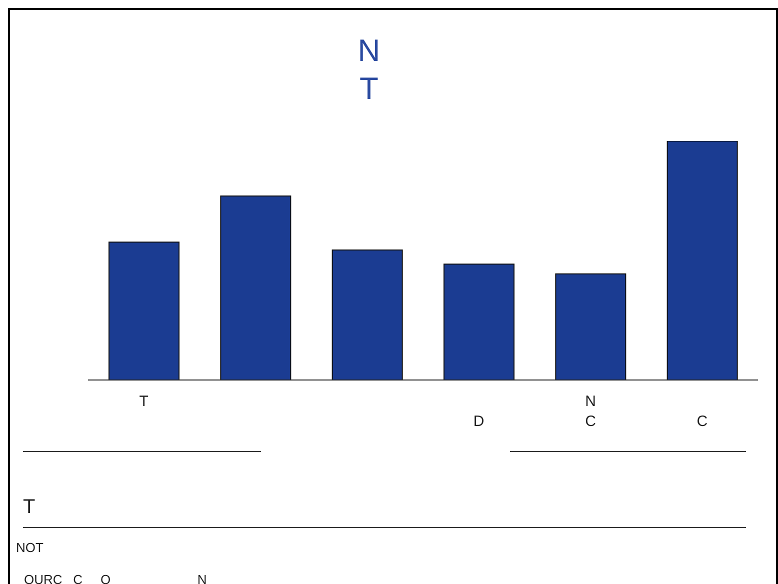  Describe the element at coordinates (29, 507) in the screenshot. I see `text: T` at that location.